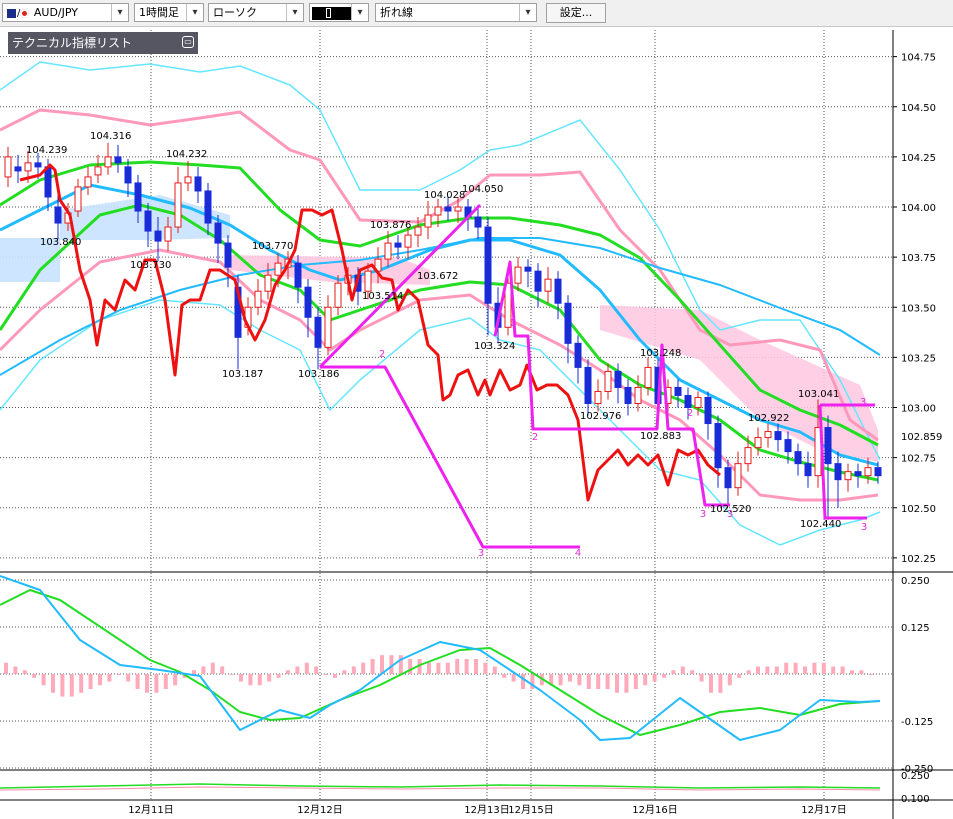  What do you see at coordinates (319, 810) in the screenshot?
I see `x-tick-label: 12月12日` at bounding box center [319, 810].